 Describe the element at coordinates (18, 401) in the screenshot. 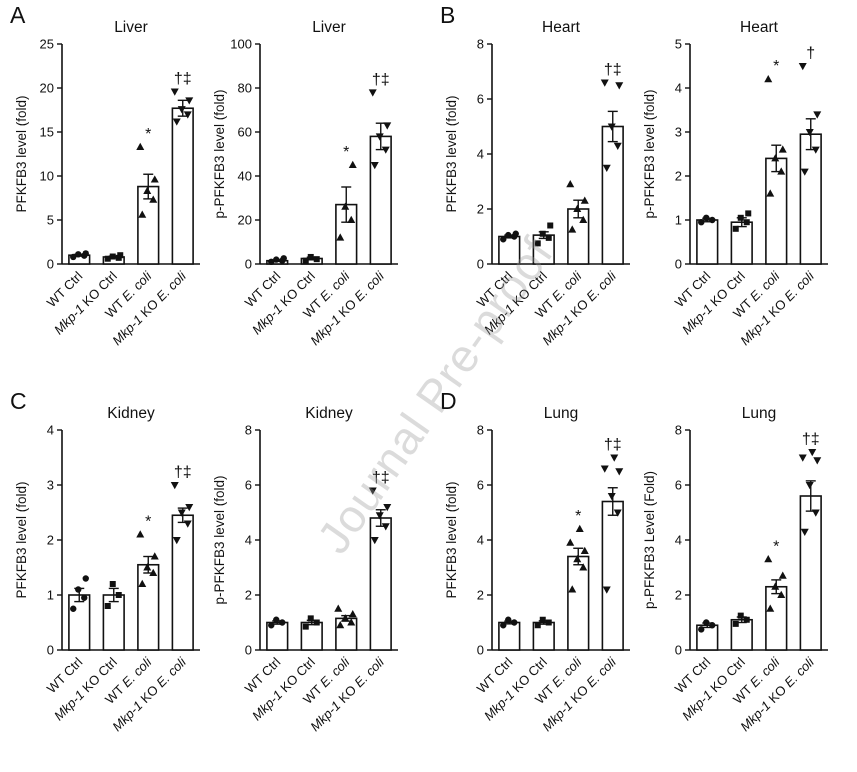

I see `panel-letter-c: C` at that location.